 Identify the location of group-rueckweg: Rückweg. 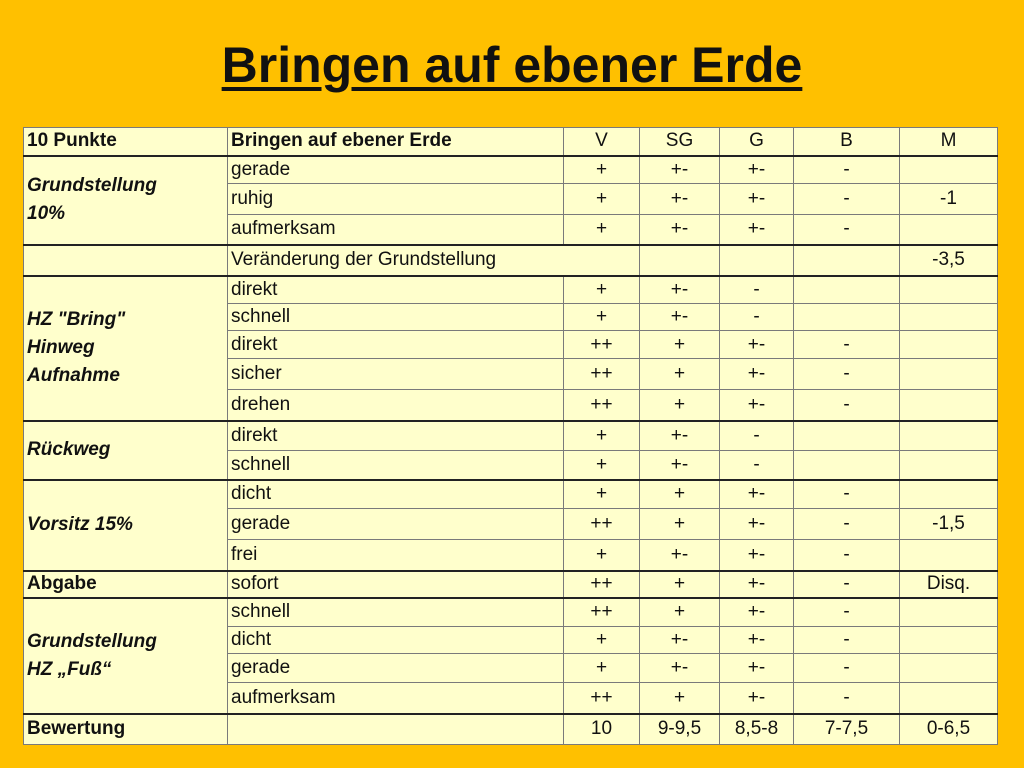
(125, 449).